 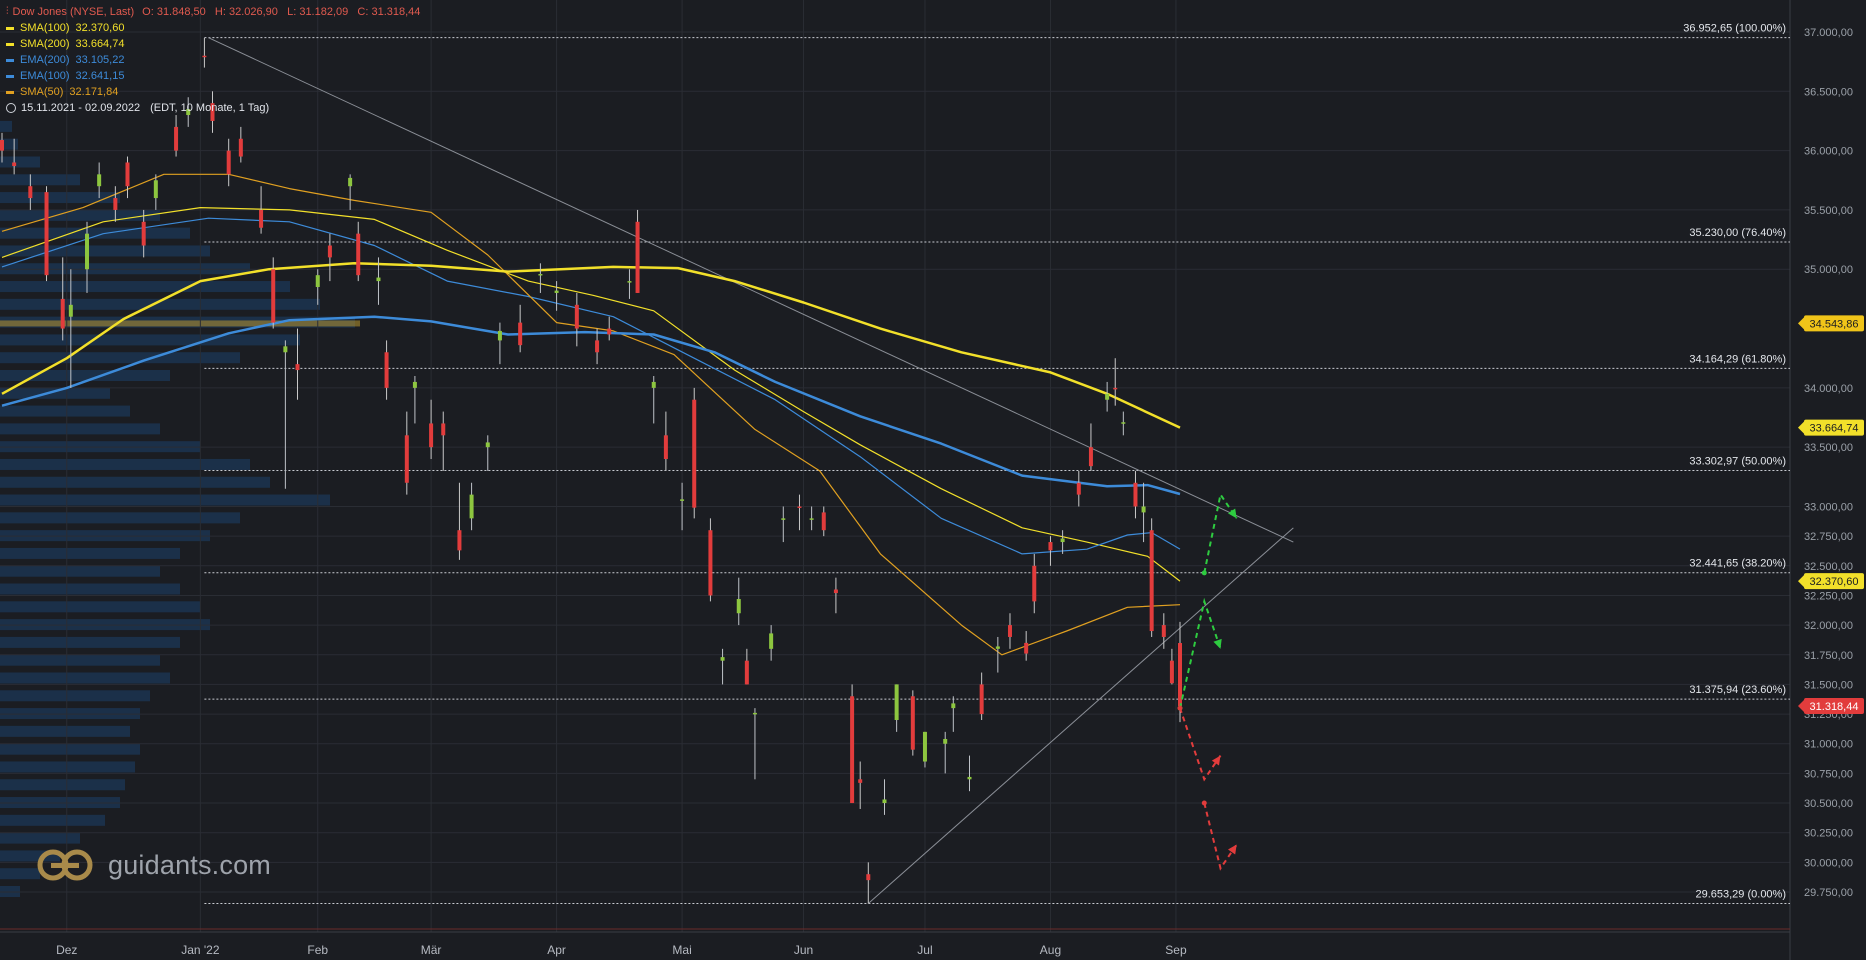 What do you see at coordinates (213, 60) in the screenshot?
I see `legend-indicator: EMA(200) 33.105,22` at bounding box center [213, 60].